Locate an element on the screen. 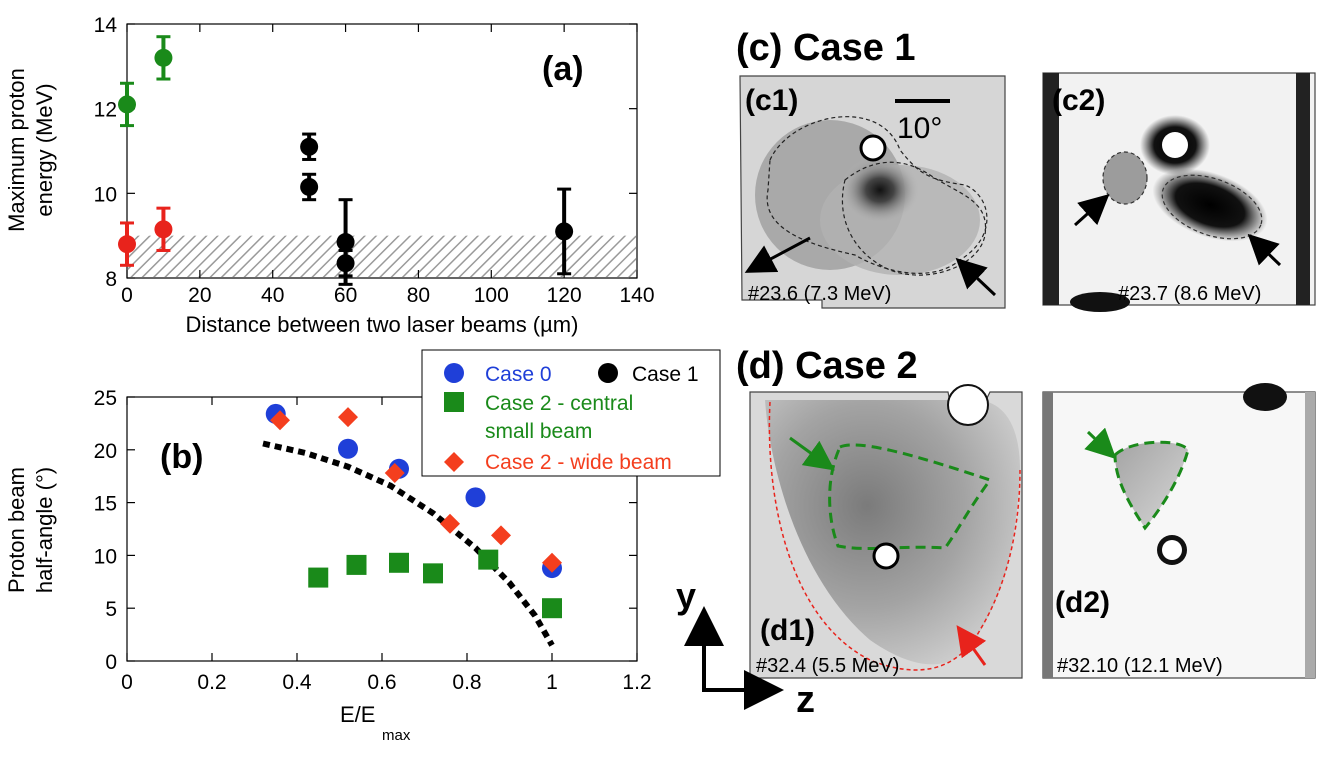  b-xtick-label: 1.2 is located at coordinates (636, 682).